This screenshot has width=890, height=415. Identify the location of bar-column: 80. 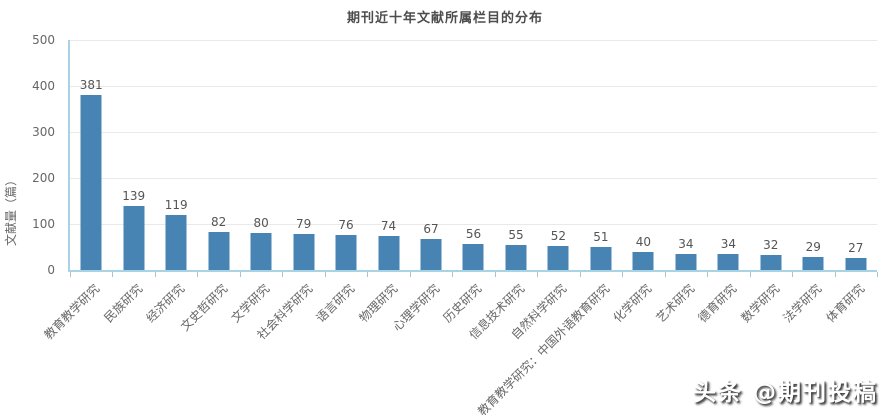
(261, 155).